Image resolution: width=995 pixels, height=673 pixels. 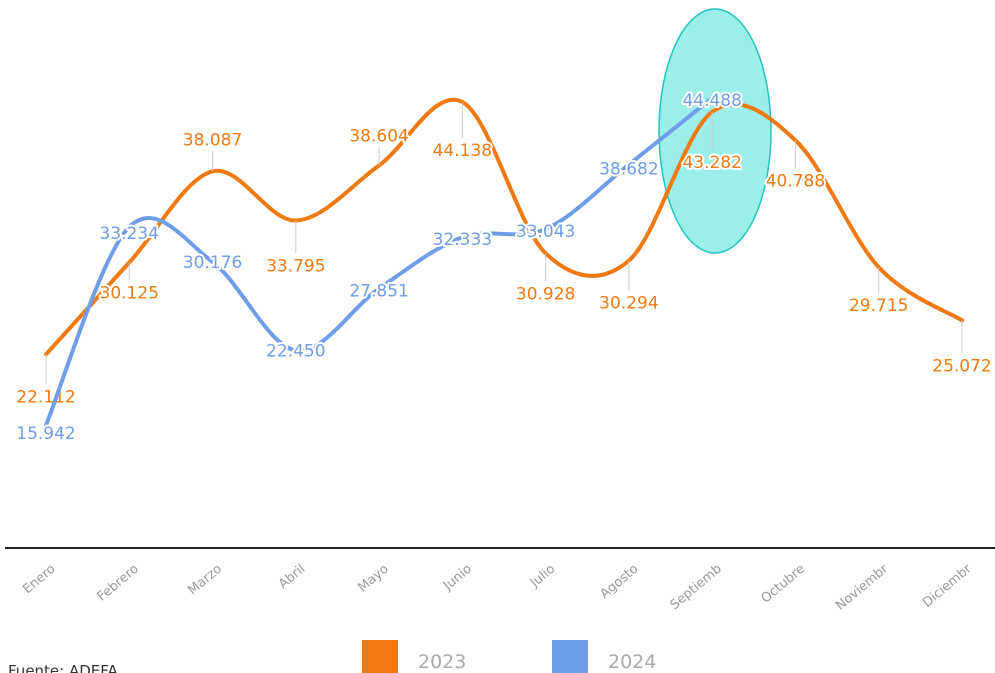 I want to click on data-label: 15.942, so click(x=45, y=434).